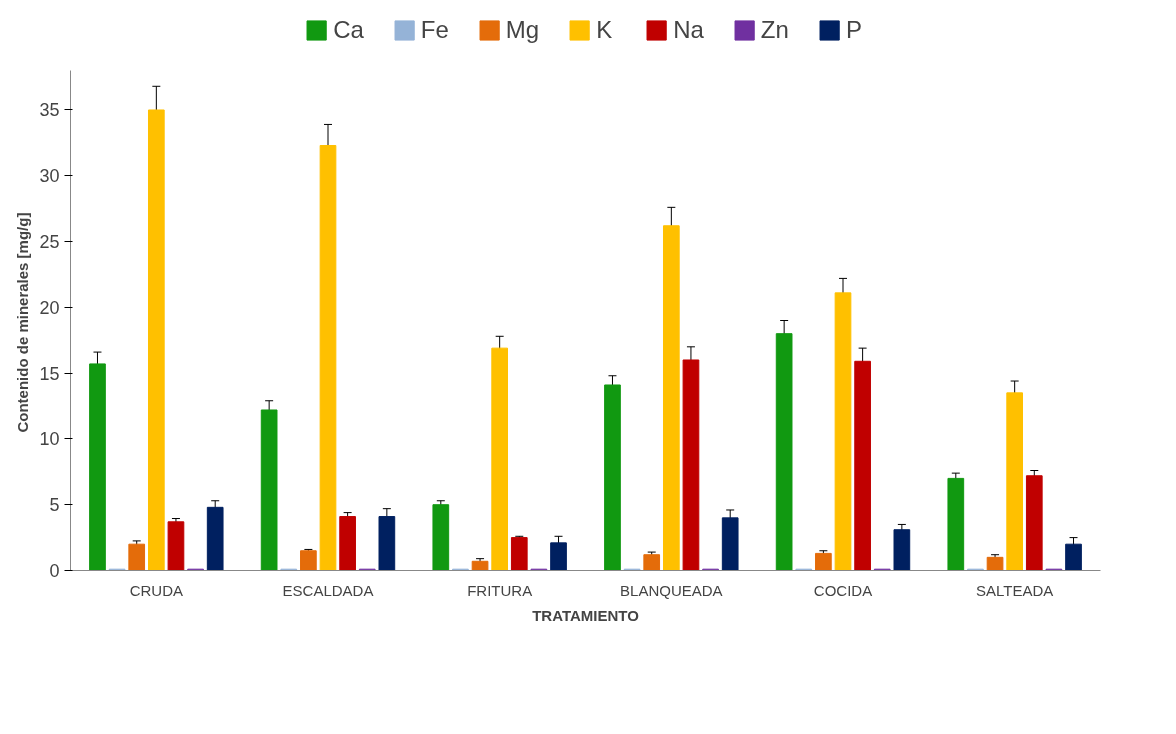 The width and height of the screenshot is (1176, 734). Describe the element at coordinates (843, 590) in the screenshot. I see `x-tick-label: COCIDA` at that location.